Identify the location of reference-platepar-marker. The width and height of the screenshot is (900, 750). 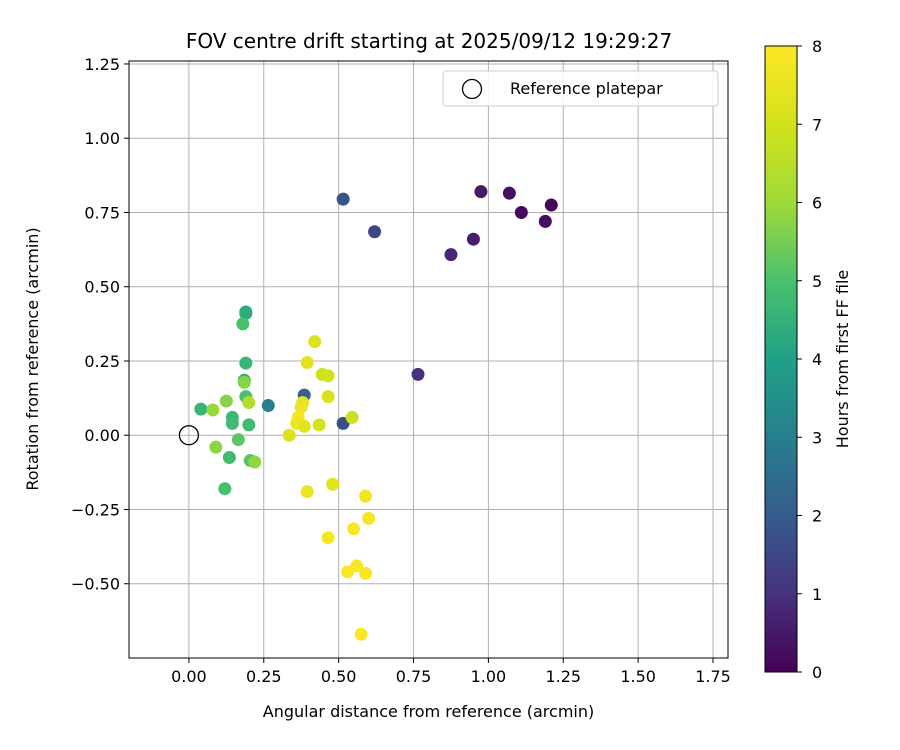
(189, 435).